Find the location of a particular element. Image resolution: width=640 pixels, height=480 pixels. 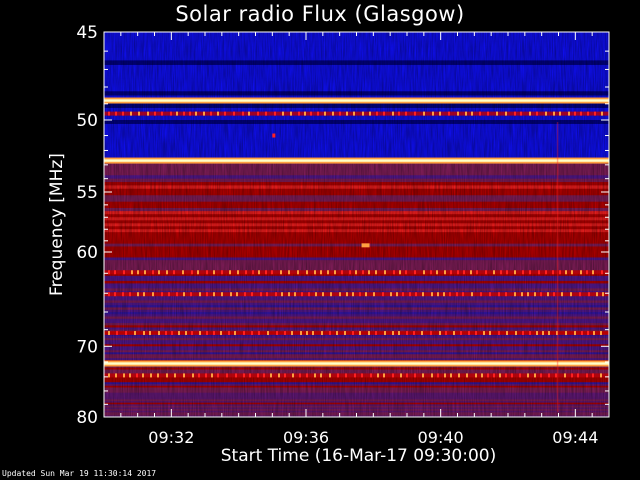

y-tick-label: 80 is located at coordinates (87, 418).